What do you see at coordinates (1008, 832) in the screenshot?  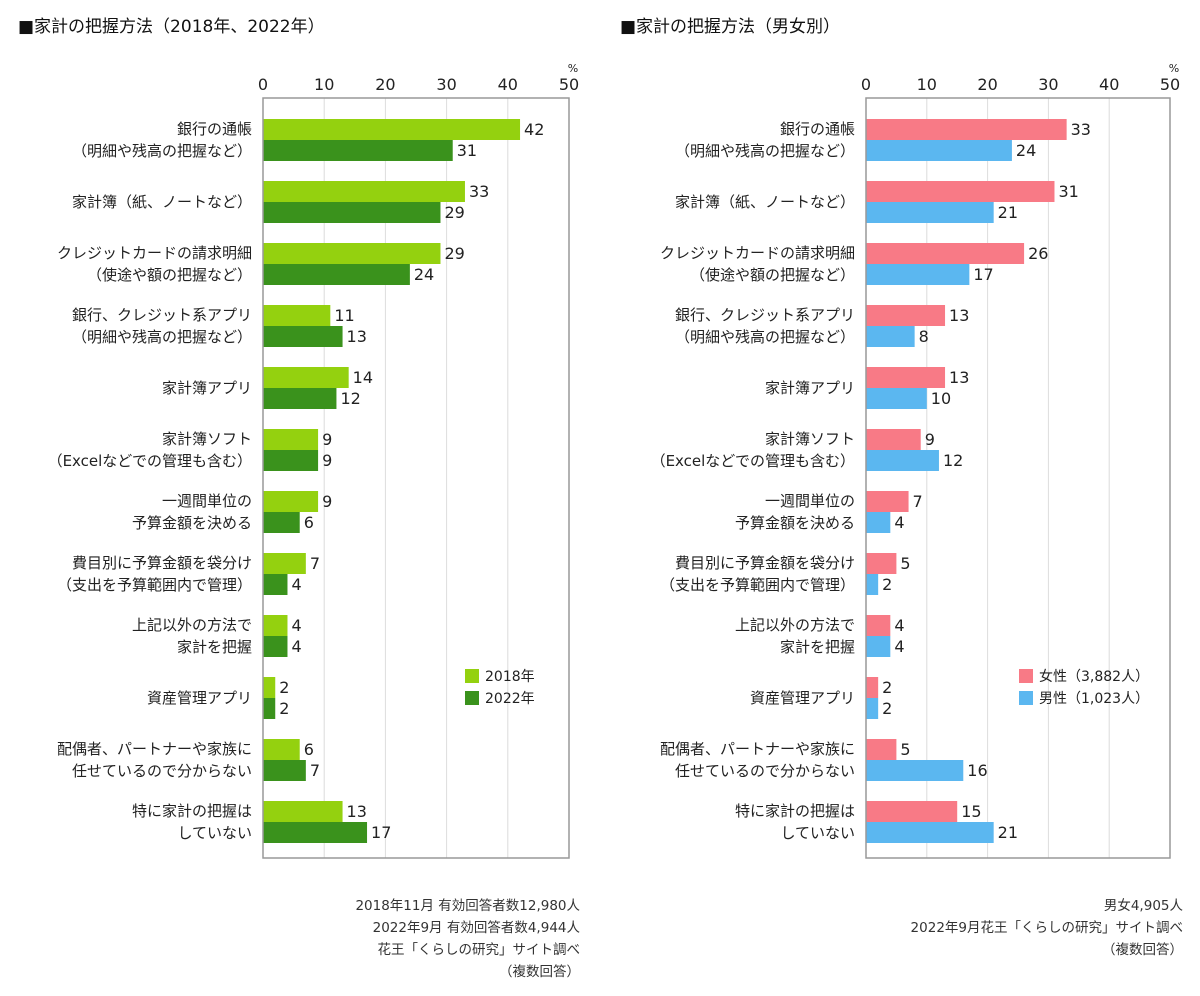 I see `chart2-data-label: 21` at bounding box center [1008, 832].